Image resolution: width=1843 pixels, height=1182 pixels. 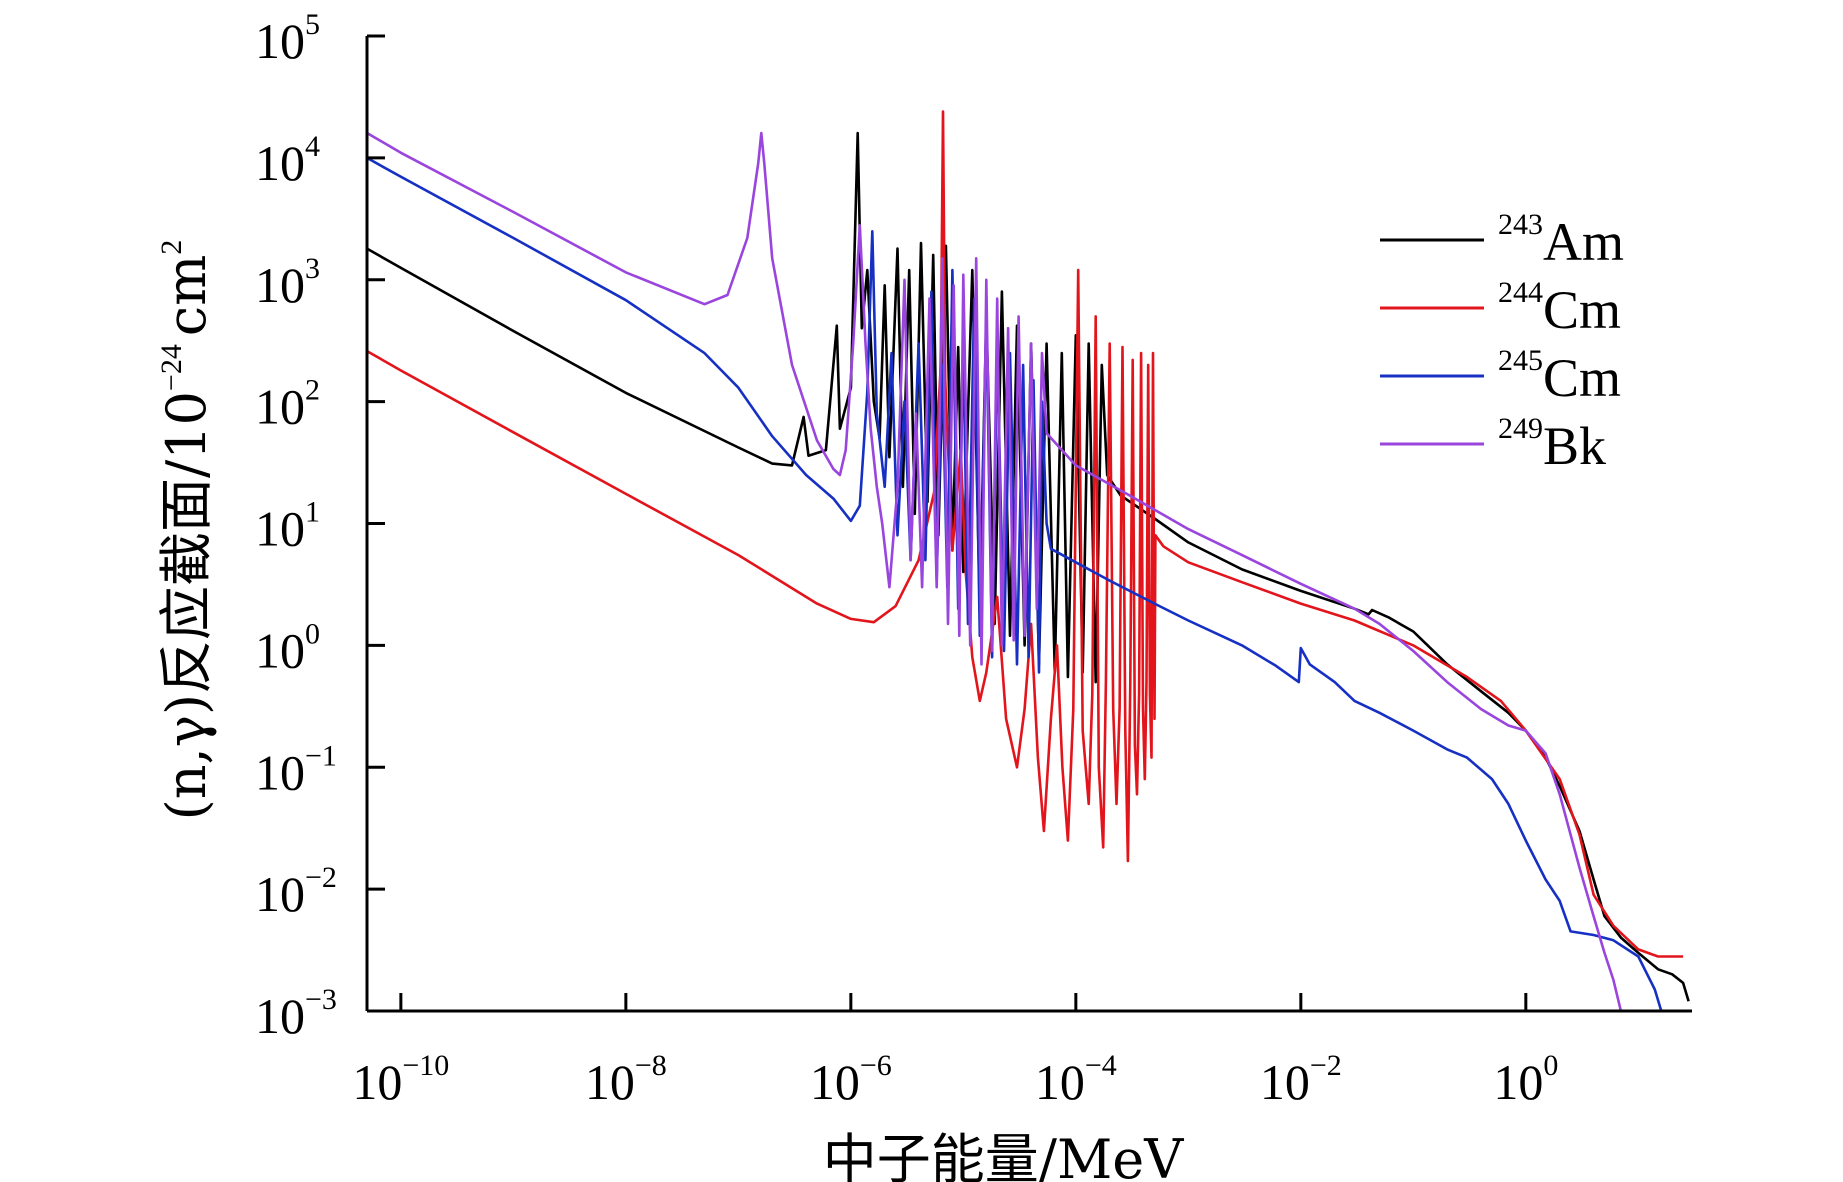 I want to click on x-axis-title: 中子能量/MeV, so click(x=1003, y=1155).